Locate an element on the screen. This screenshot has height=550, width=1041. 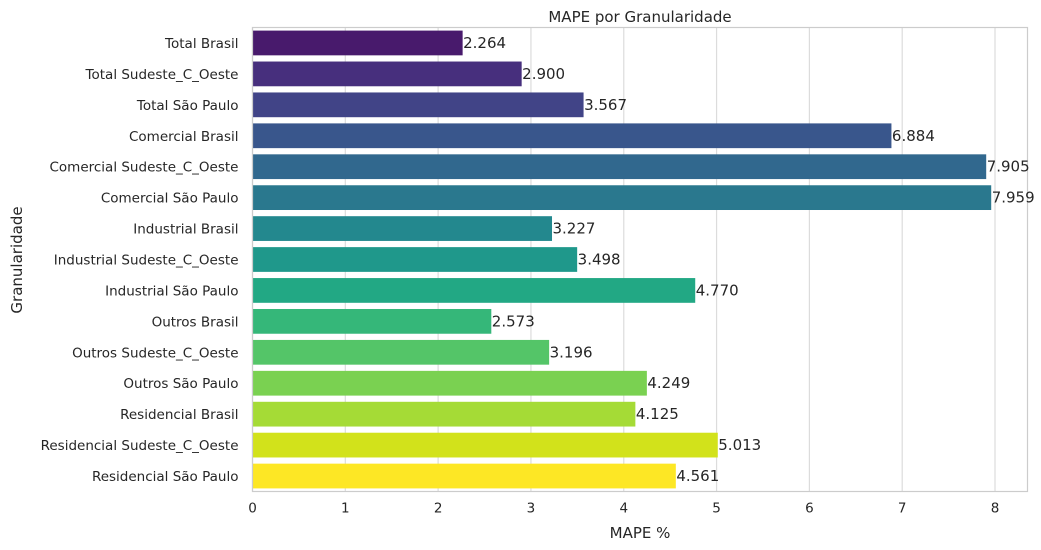
x-tick-label: 4 is located at coordinates (623, 509).